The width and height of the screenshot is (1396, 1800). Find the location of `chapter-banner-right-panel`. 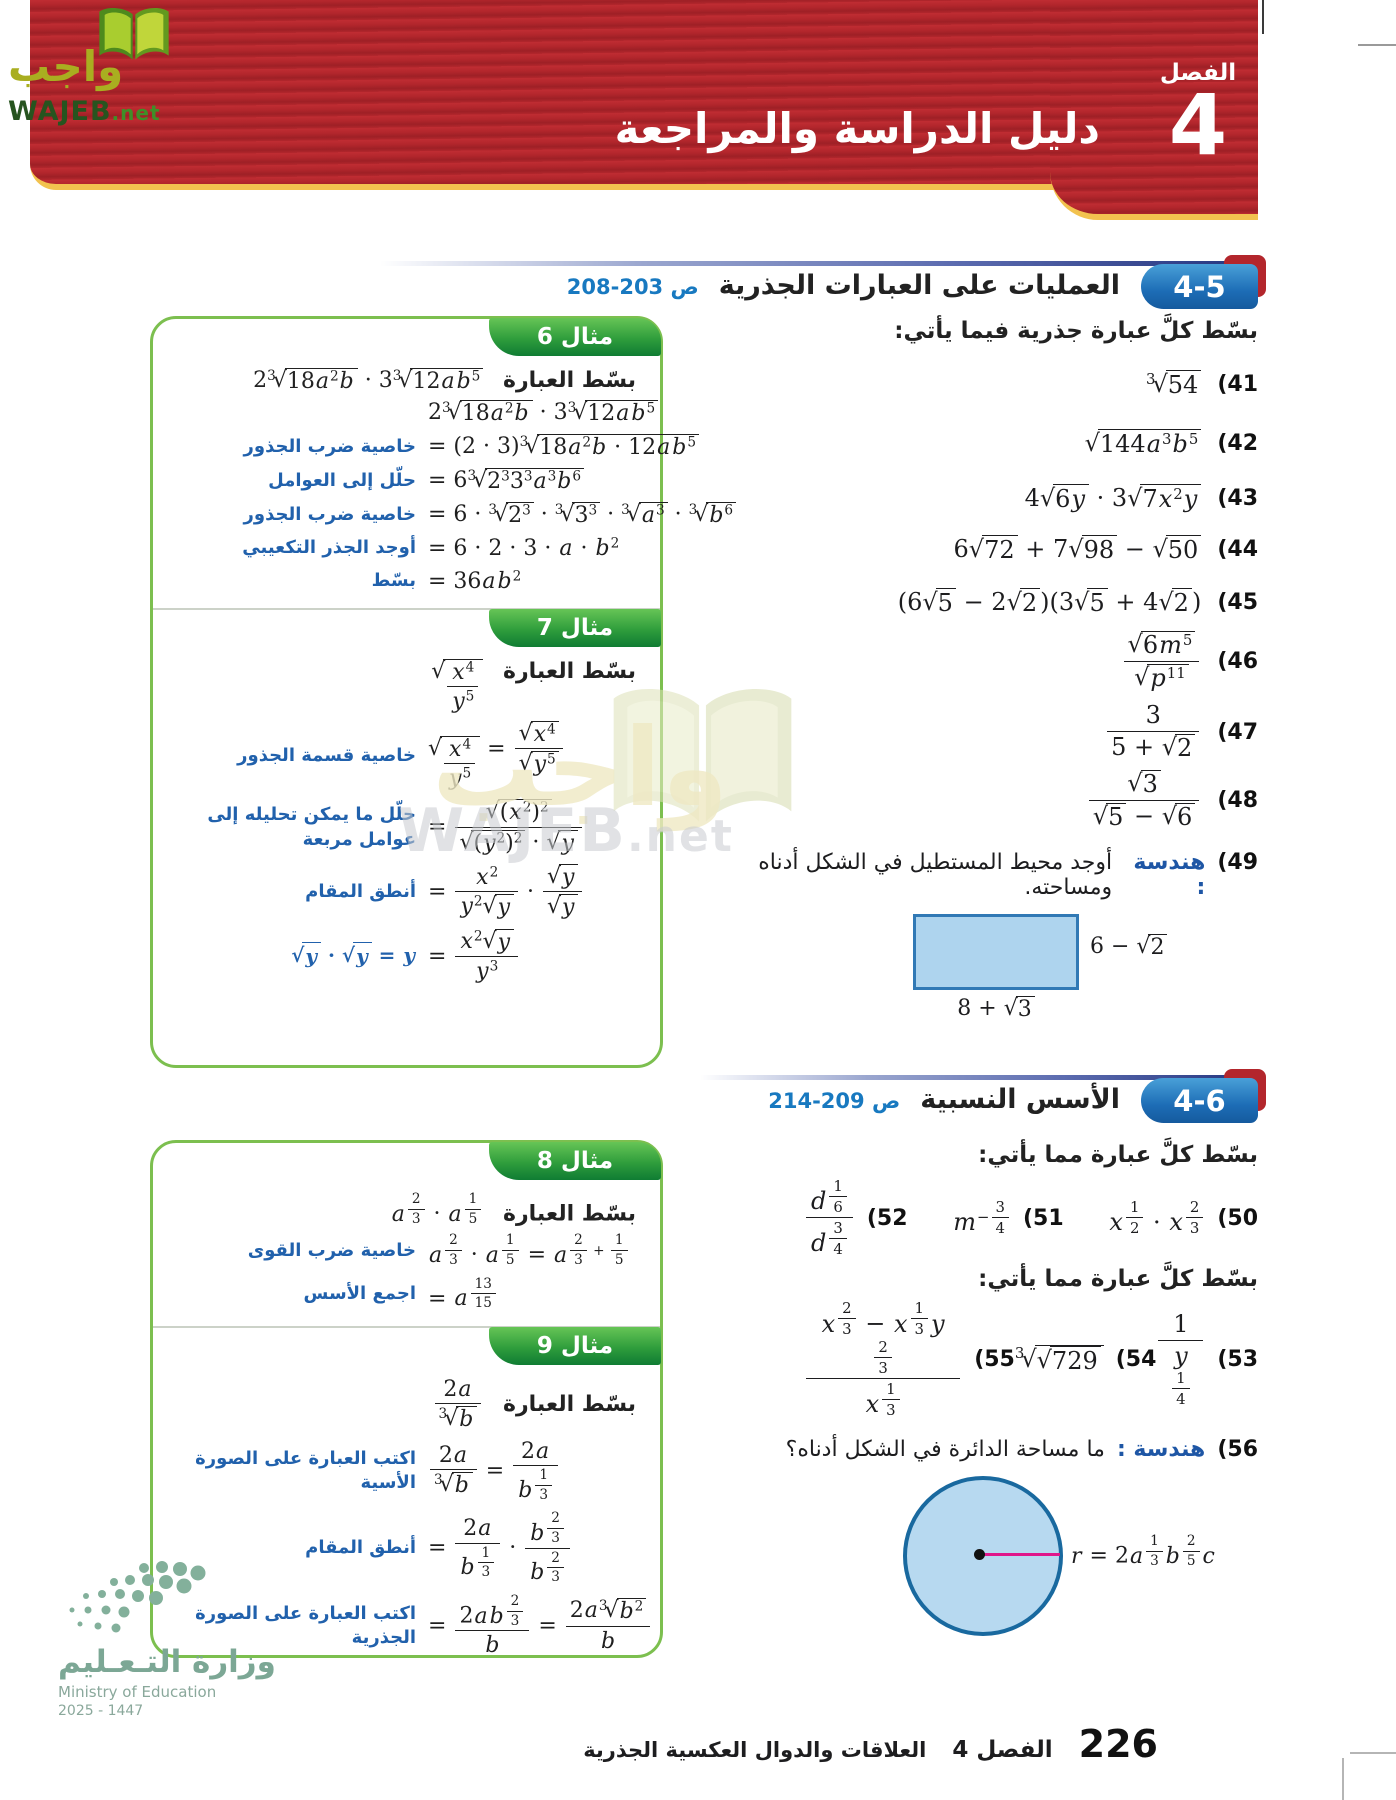

chapter-banner-right-panel is located at coordinates (1154, 110).